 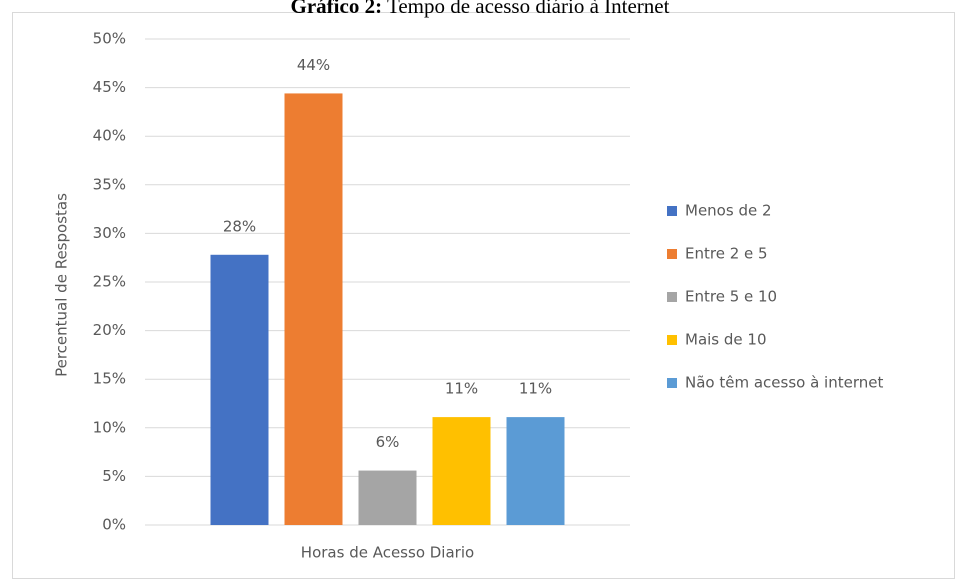 What do you see at coordinates (239, 226) in the screenshot?
I see `data-label: 28%` at bounding box center [239, 226].